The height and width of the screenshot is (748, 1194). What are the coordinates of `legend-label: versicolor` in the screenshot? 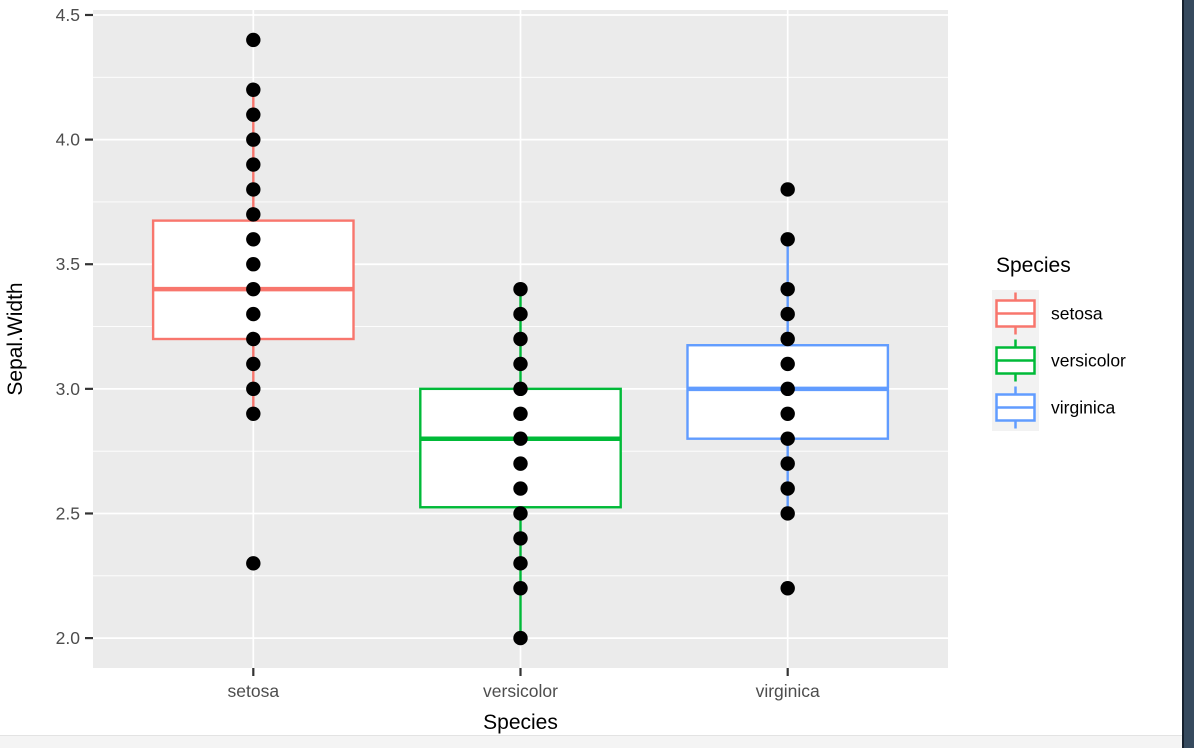 It's located at (1088, 361).